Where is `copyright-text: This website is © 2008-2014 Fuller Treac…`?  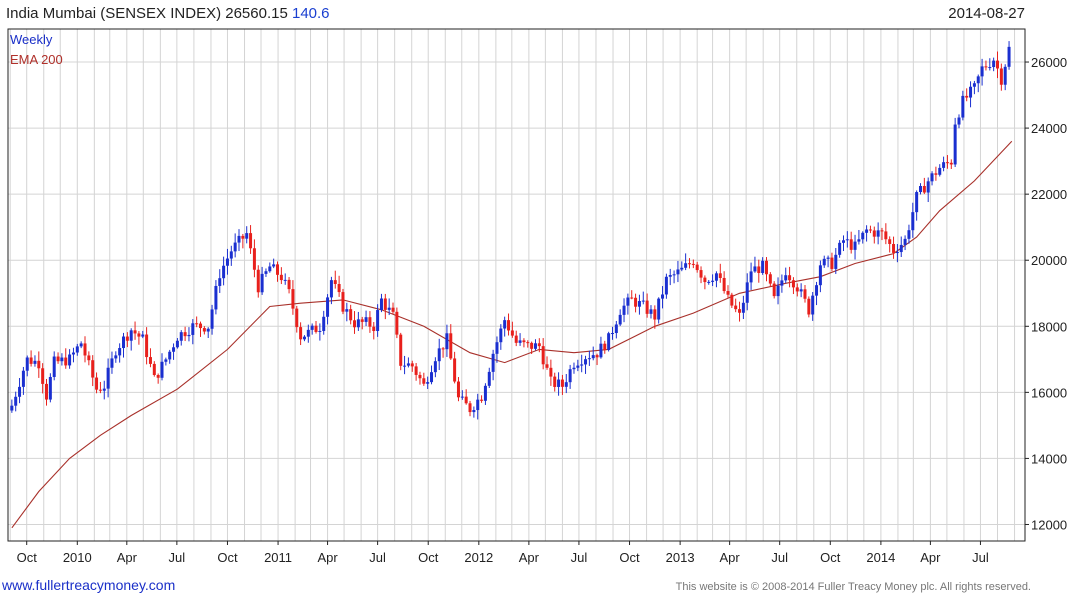 copyright-text: This website is © 2008-2014 Fuller Treac… is located at coordinates (853, 587).